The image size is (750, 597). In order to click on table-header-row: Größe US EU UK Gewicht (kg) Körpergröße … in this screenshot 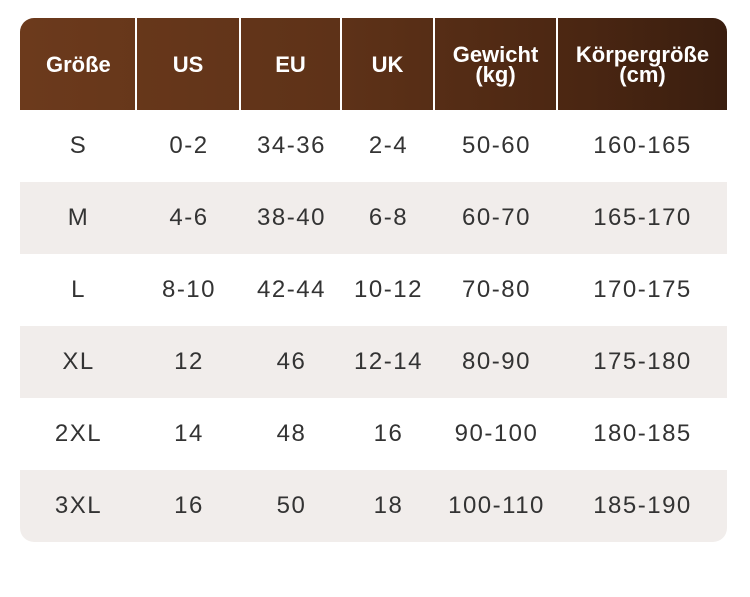, I will do `click(373, 64)`.